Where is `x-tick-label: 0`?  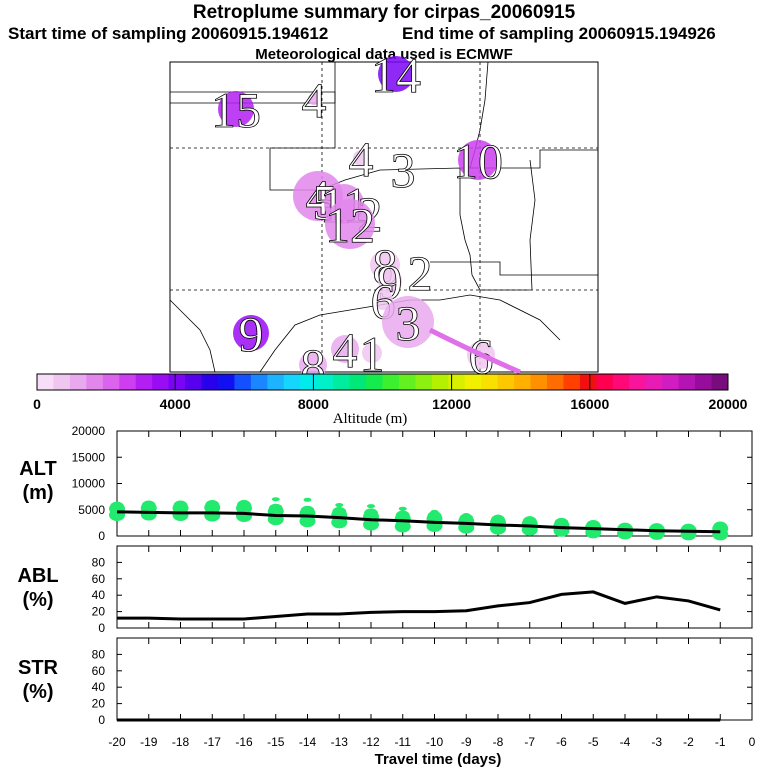
x-tick-label: 0 is located at coordinates (752, 742).